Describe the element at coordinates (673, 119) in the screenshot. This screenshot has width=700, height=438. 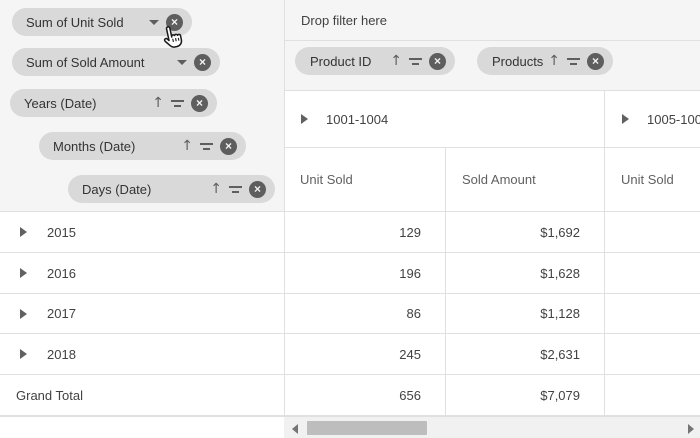
I see `column-group-label: 1005-1008` at that location.